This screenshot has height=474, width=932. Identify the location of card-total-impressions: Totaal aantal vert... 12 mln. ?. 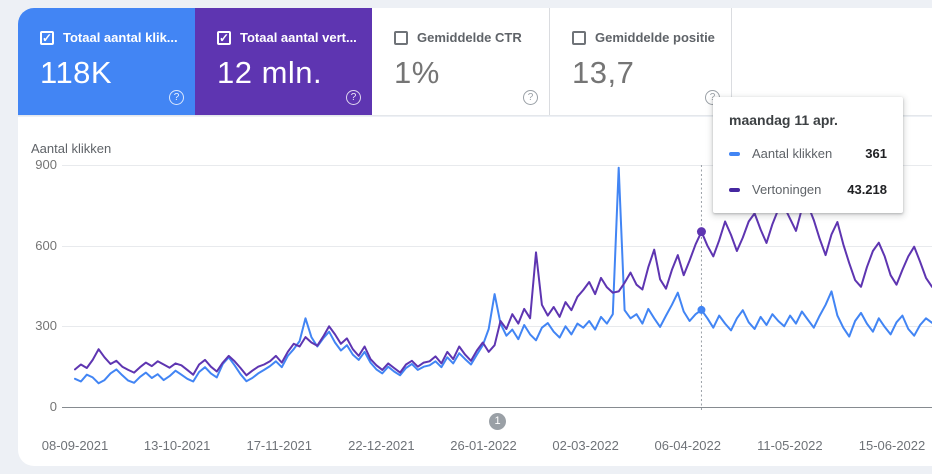
(283, 61).